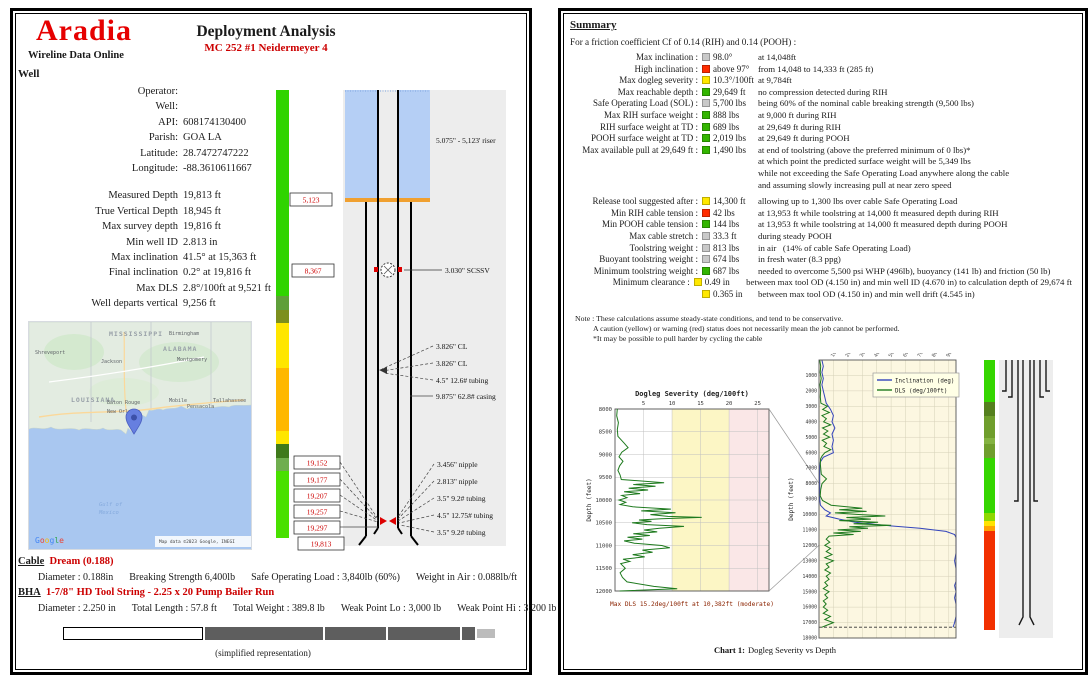  I want to click on status-box-red, so click(706, 68).